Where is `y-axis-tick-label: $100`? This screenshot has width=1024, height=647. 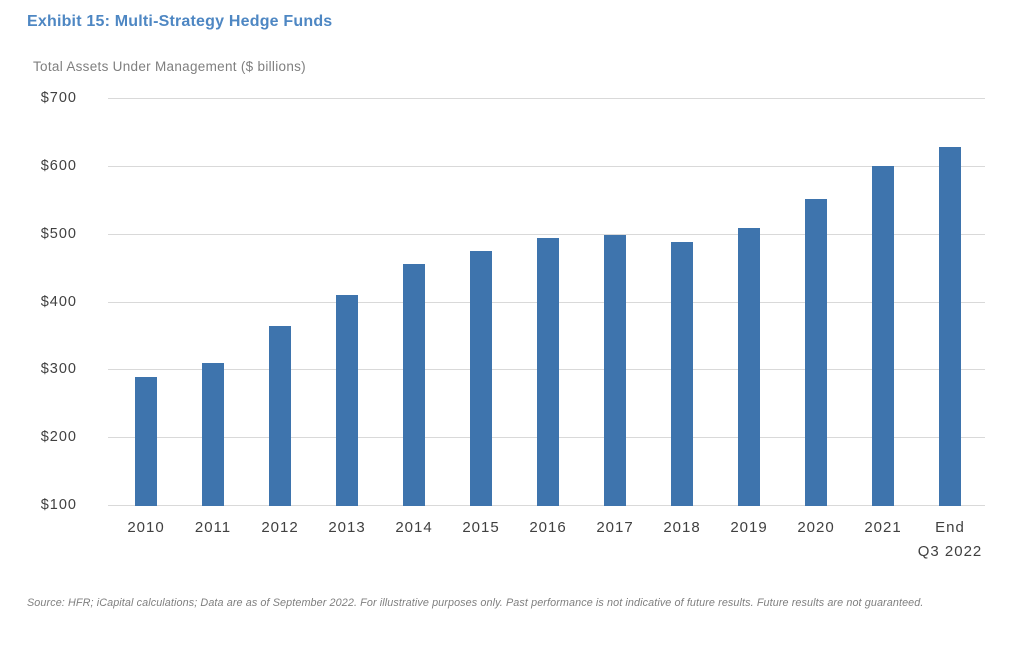 y-axis-tick-label: $100 is located at coordinates (58, 505).